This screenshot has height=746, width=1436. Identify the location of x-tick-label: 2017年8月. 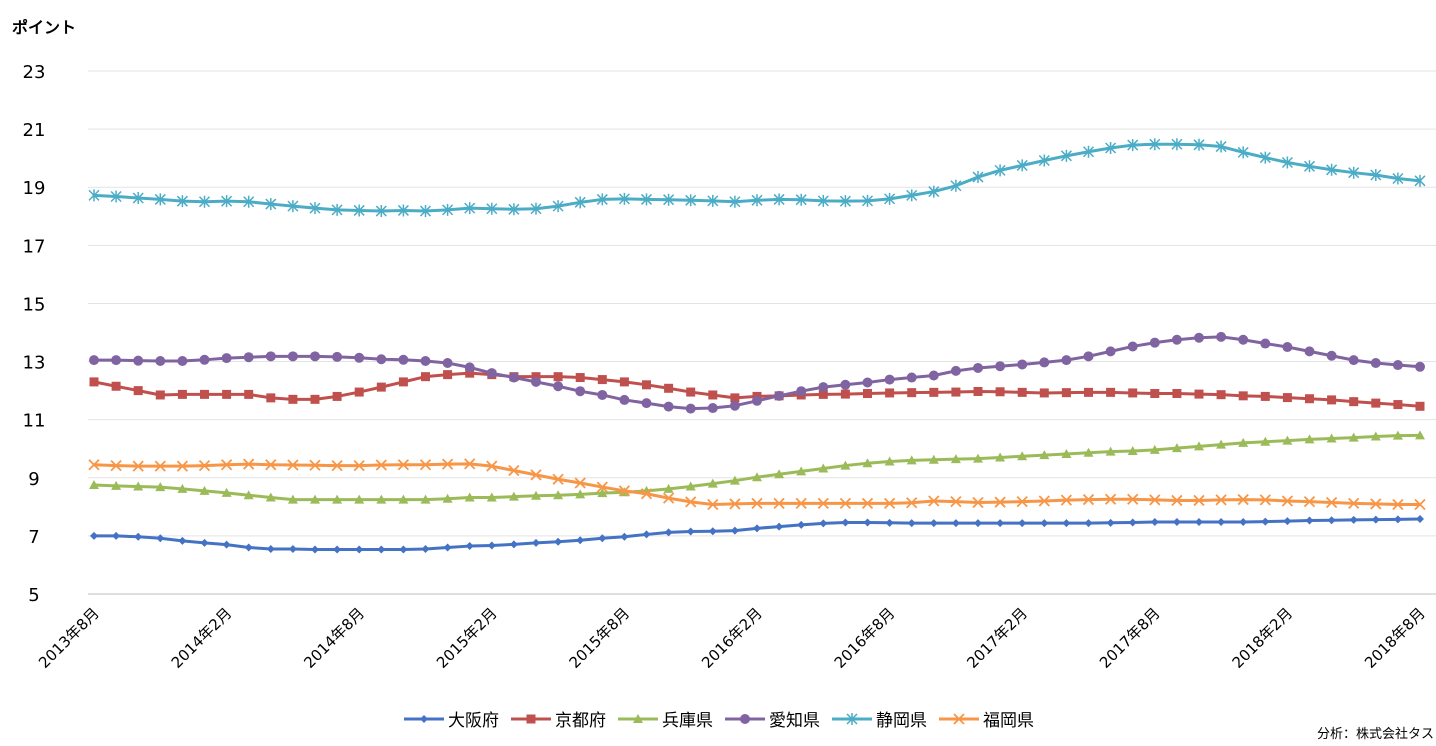
(1130, 638).